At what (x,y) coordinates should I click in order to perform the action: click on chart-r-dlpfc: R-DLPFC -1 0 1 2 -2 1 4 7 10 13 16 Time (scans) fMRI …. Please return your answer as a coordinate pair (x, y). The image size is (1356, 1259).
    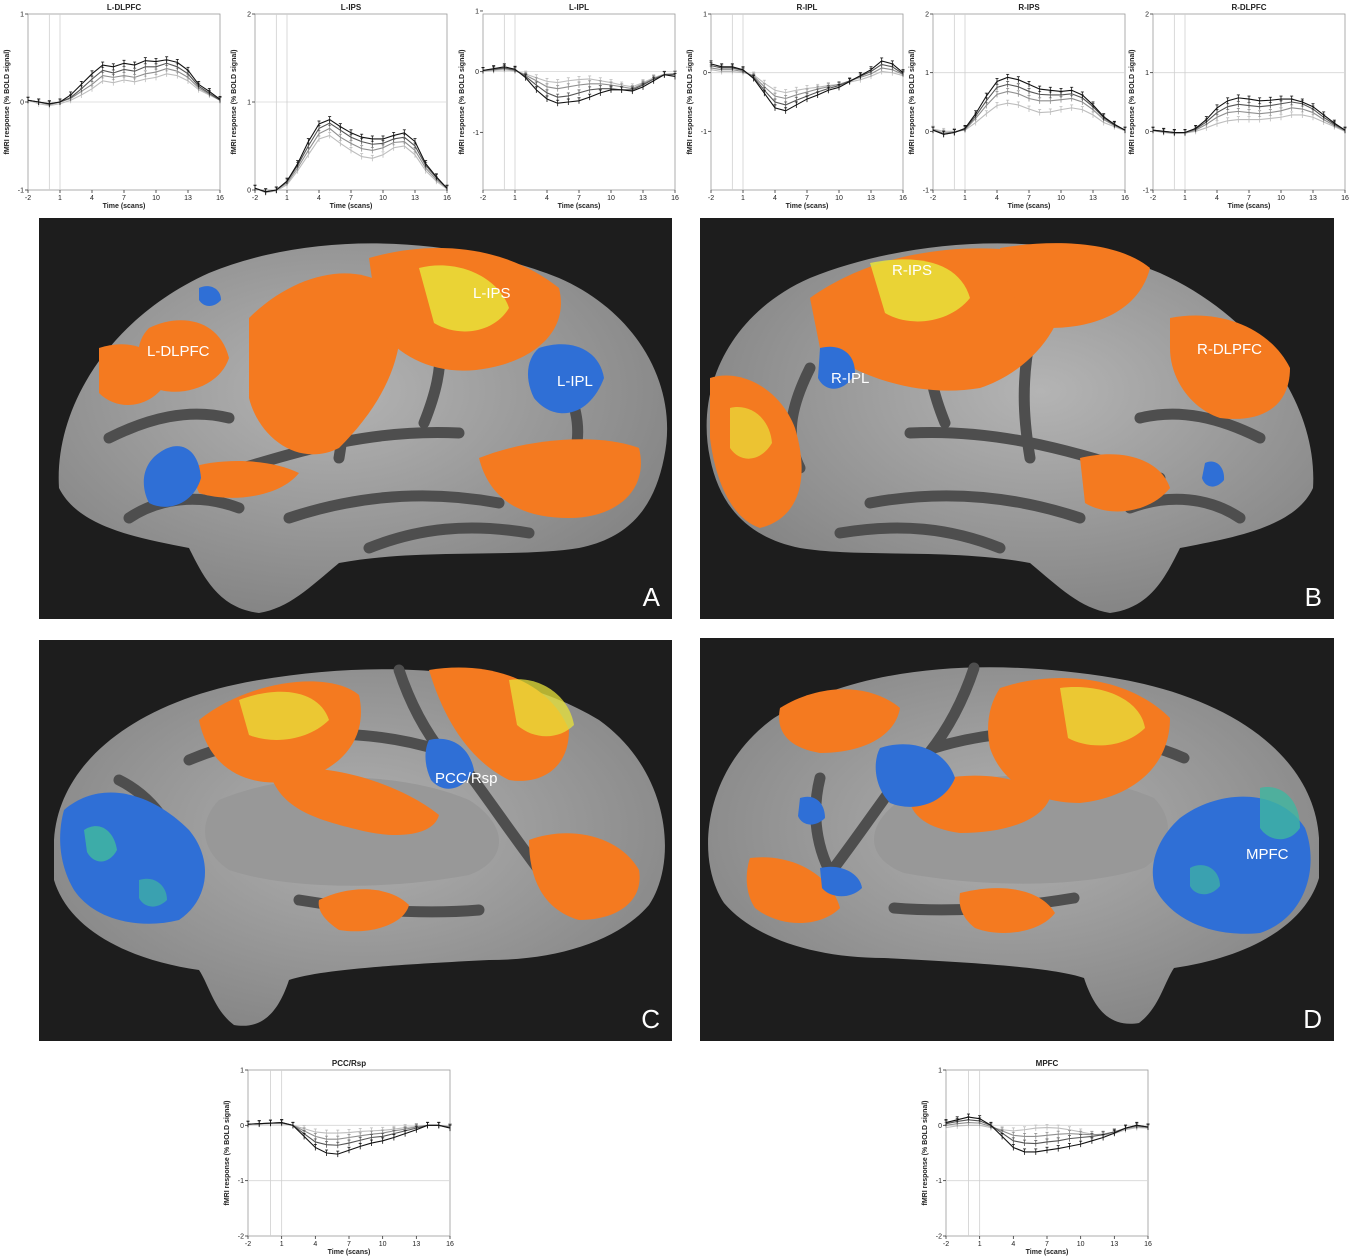
    Looking at the image, I should click on (1238, 107).